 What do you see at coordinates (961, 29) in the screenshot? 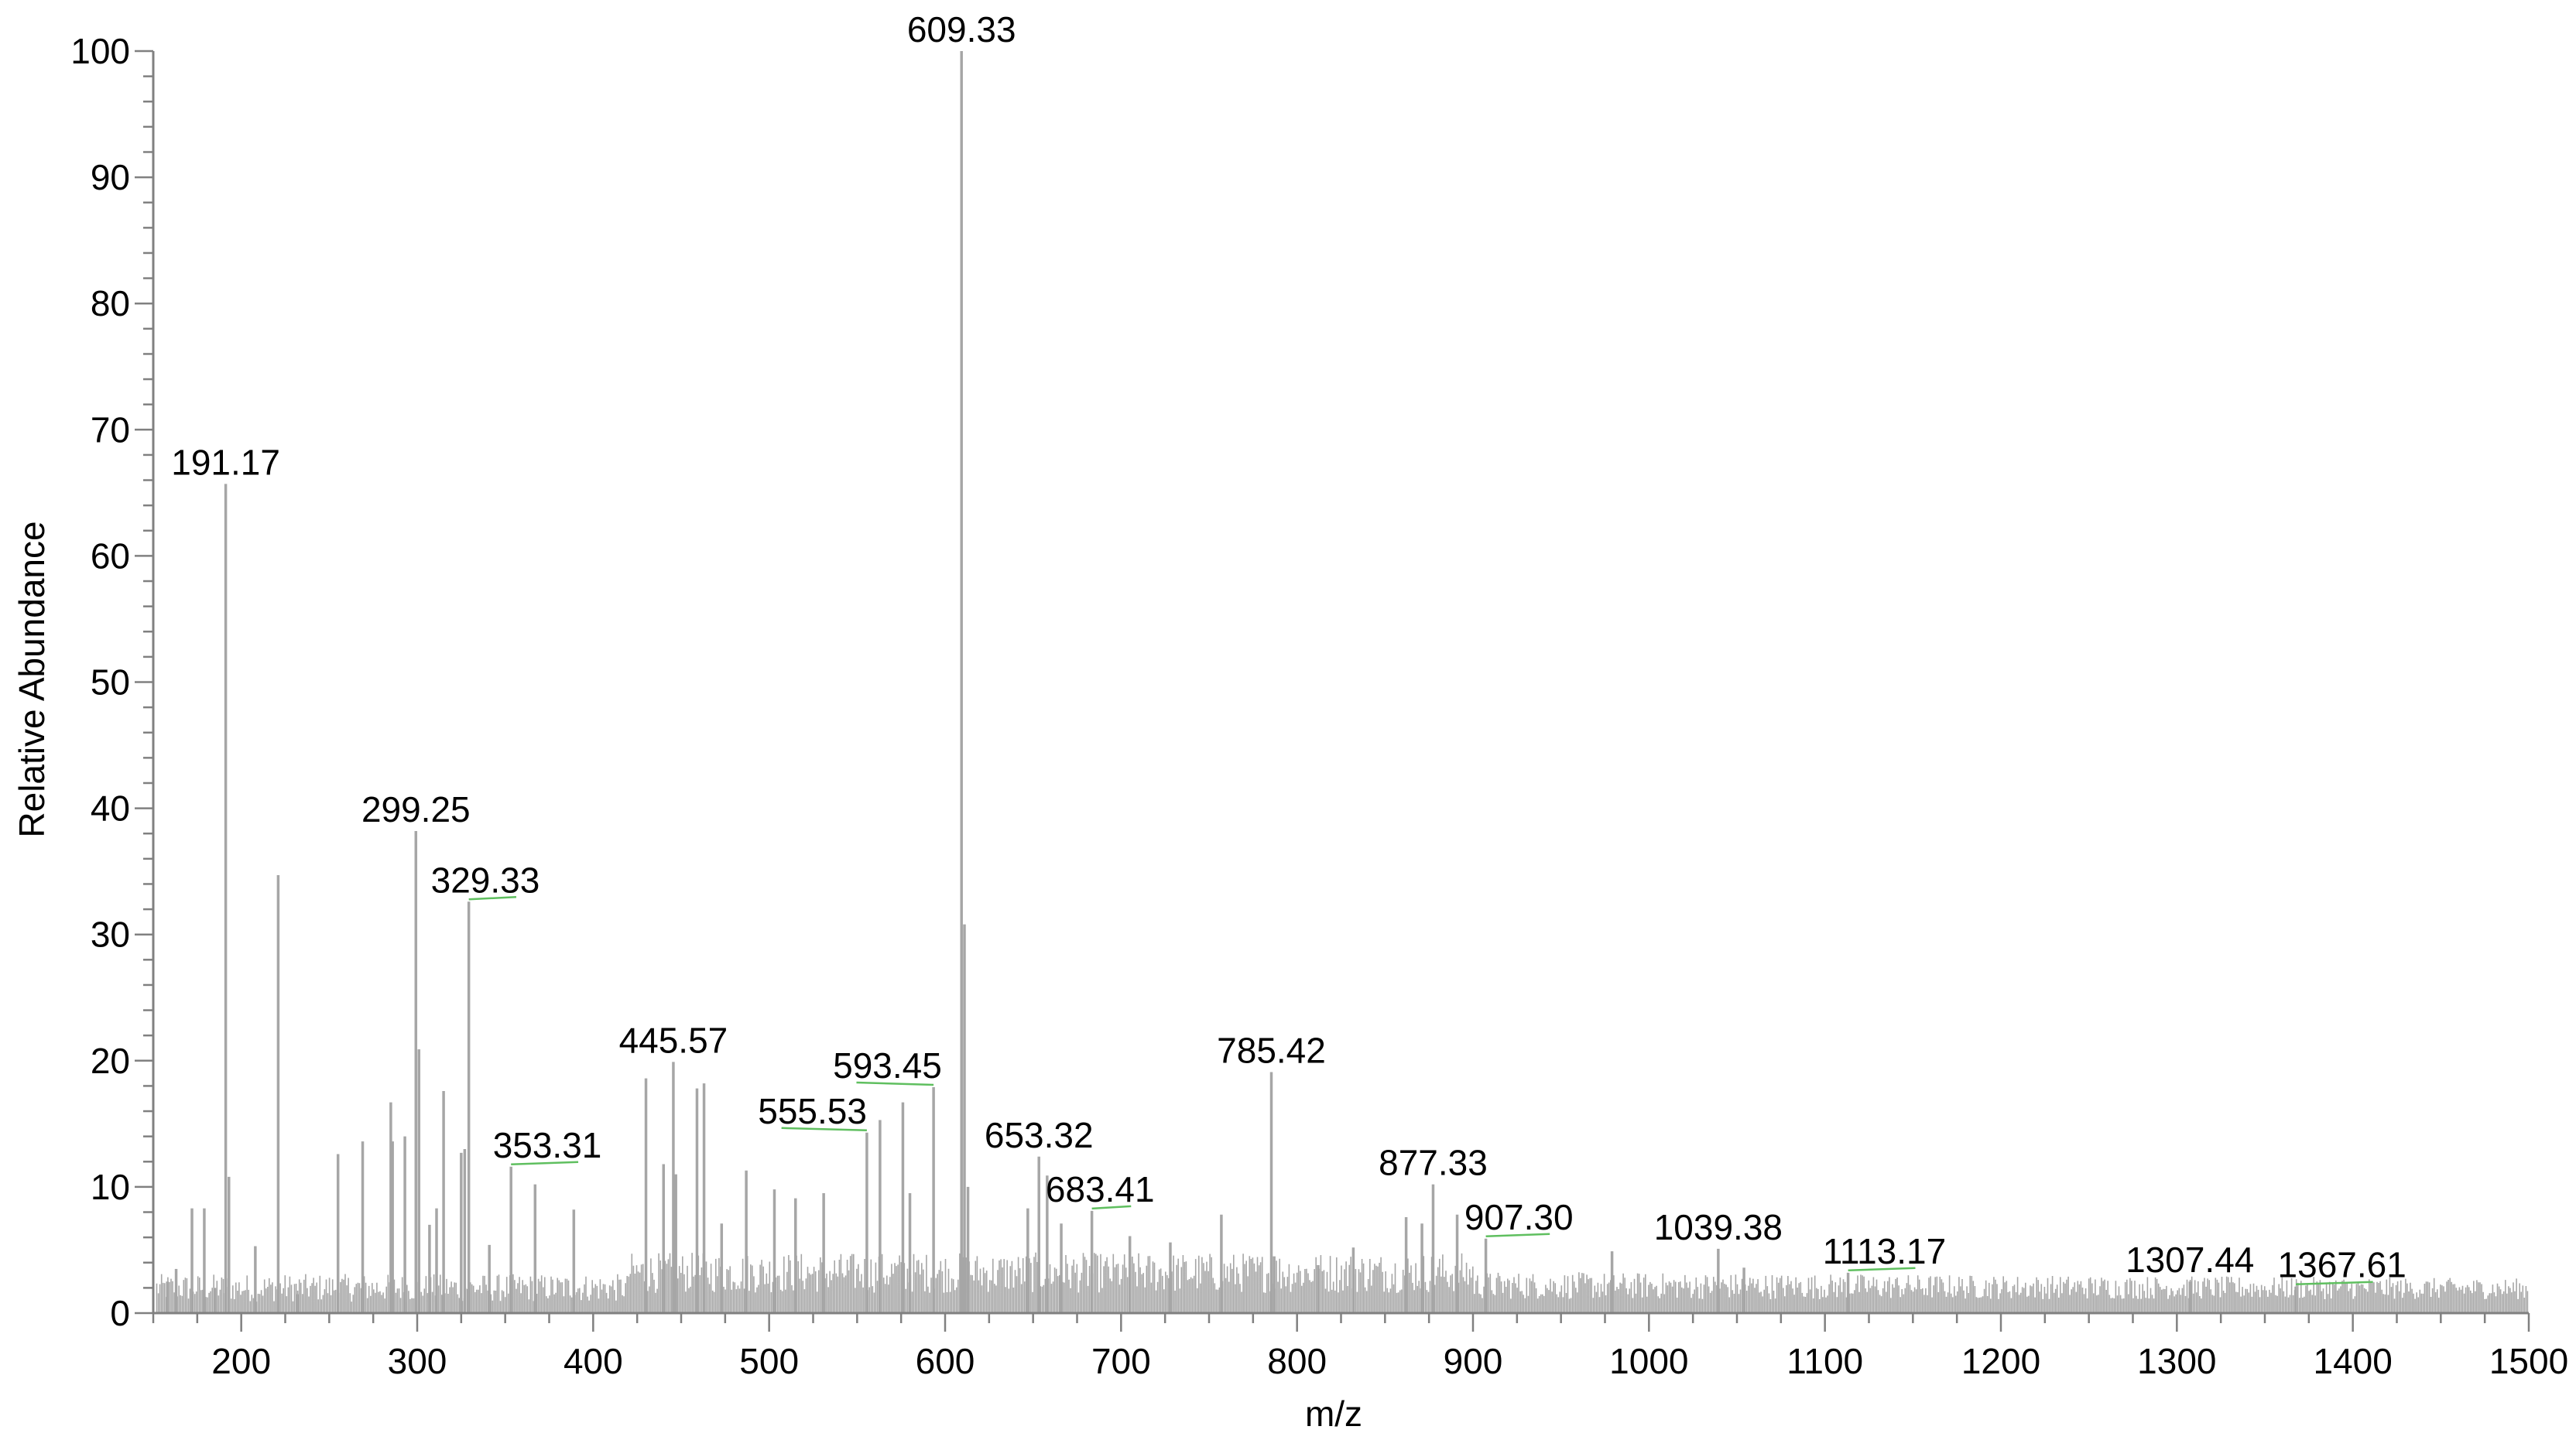
I see `peak-label: 609.33` at bounding box center [961, 29].